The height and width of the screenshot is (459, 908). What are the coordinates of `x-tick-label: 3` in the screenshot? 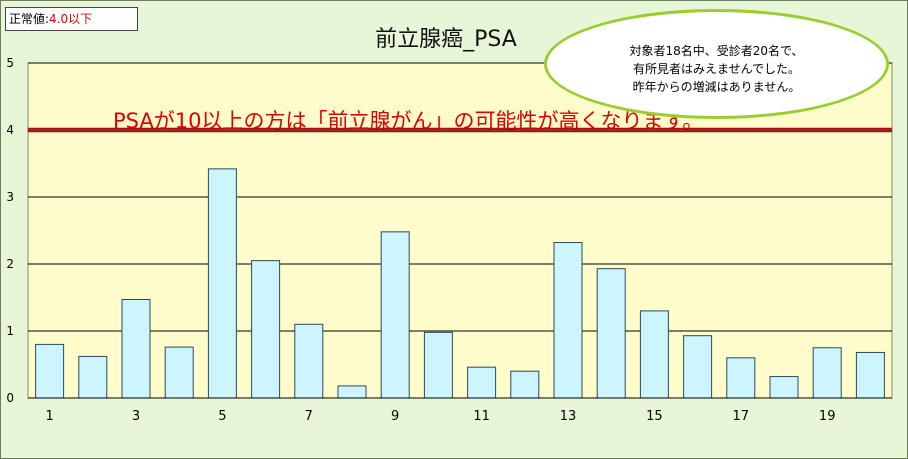 It's located at (136, 416).